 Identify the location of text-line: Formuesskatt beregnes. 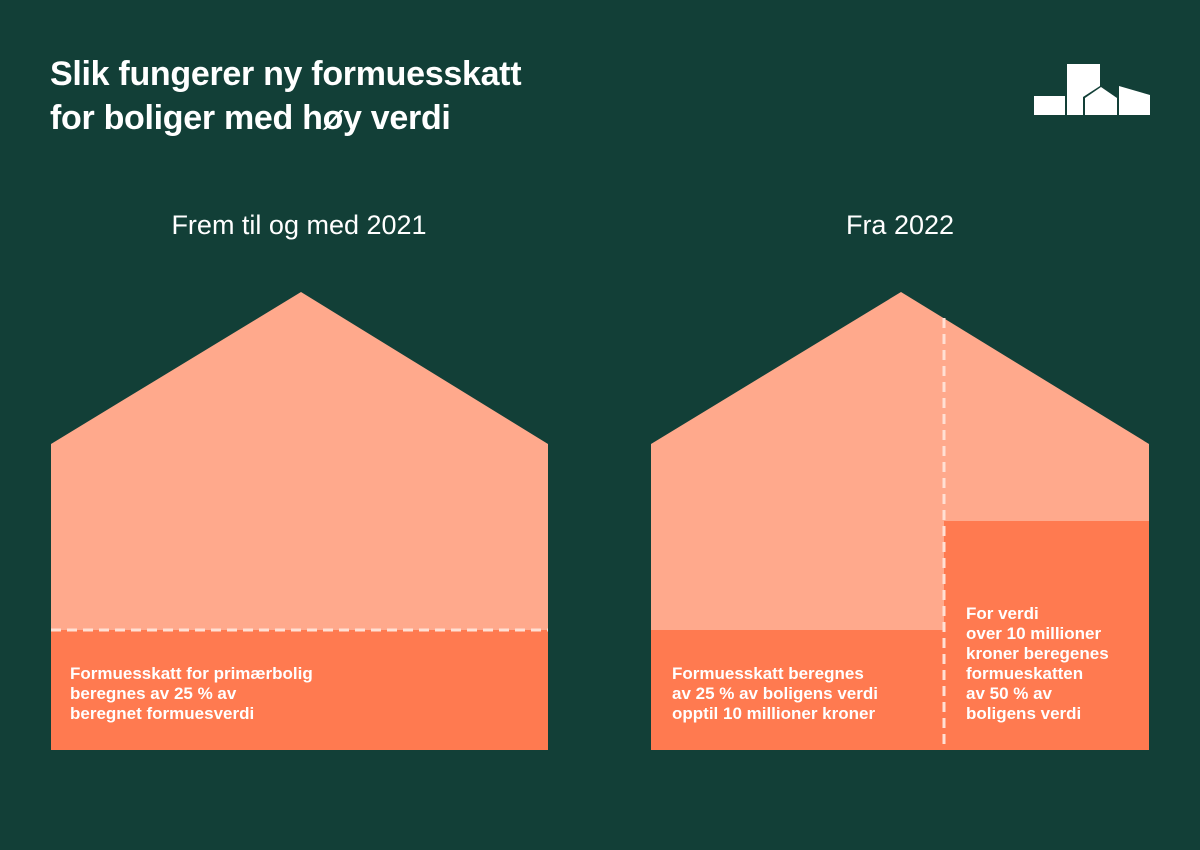
(768, 673).